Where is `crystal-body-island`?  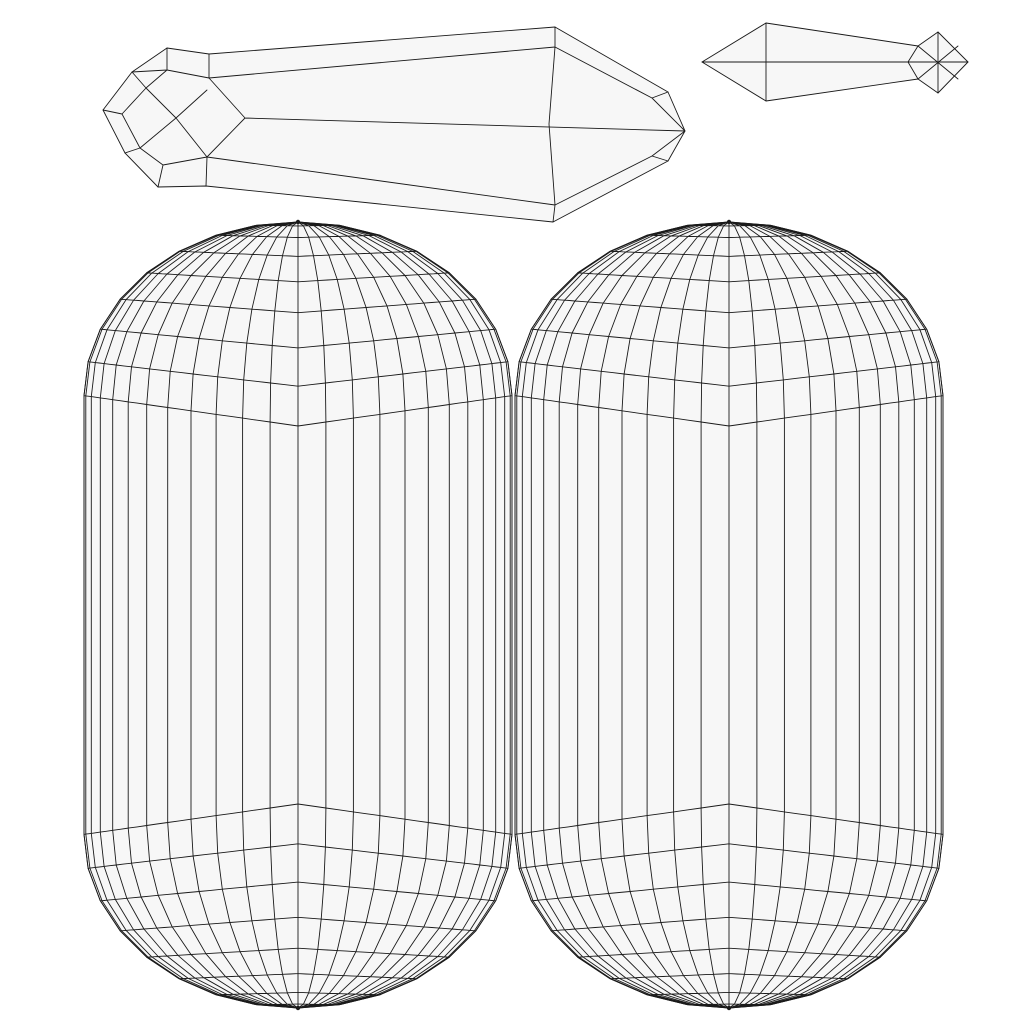
crystal-body-island is located at coordinates (394, 124).